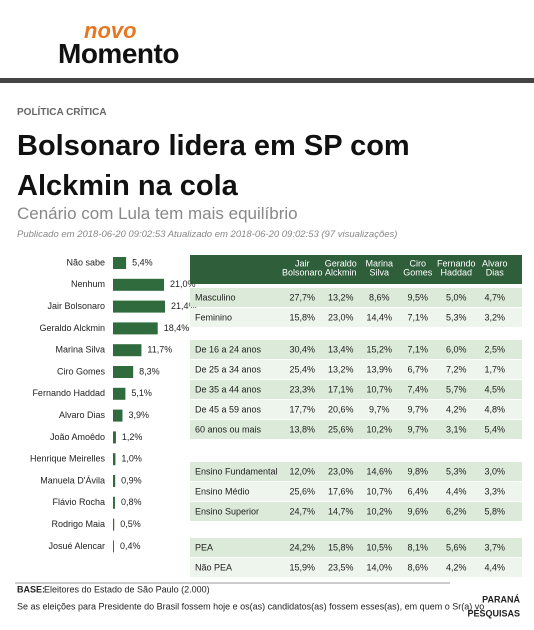  Describe the element at coordinates (302, 567) in the screenshot. I see `table-cell: 15,9%` at that location.